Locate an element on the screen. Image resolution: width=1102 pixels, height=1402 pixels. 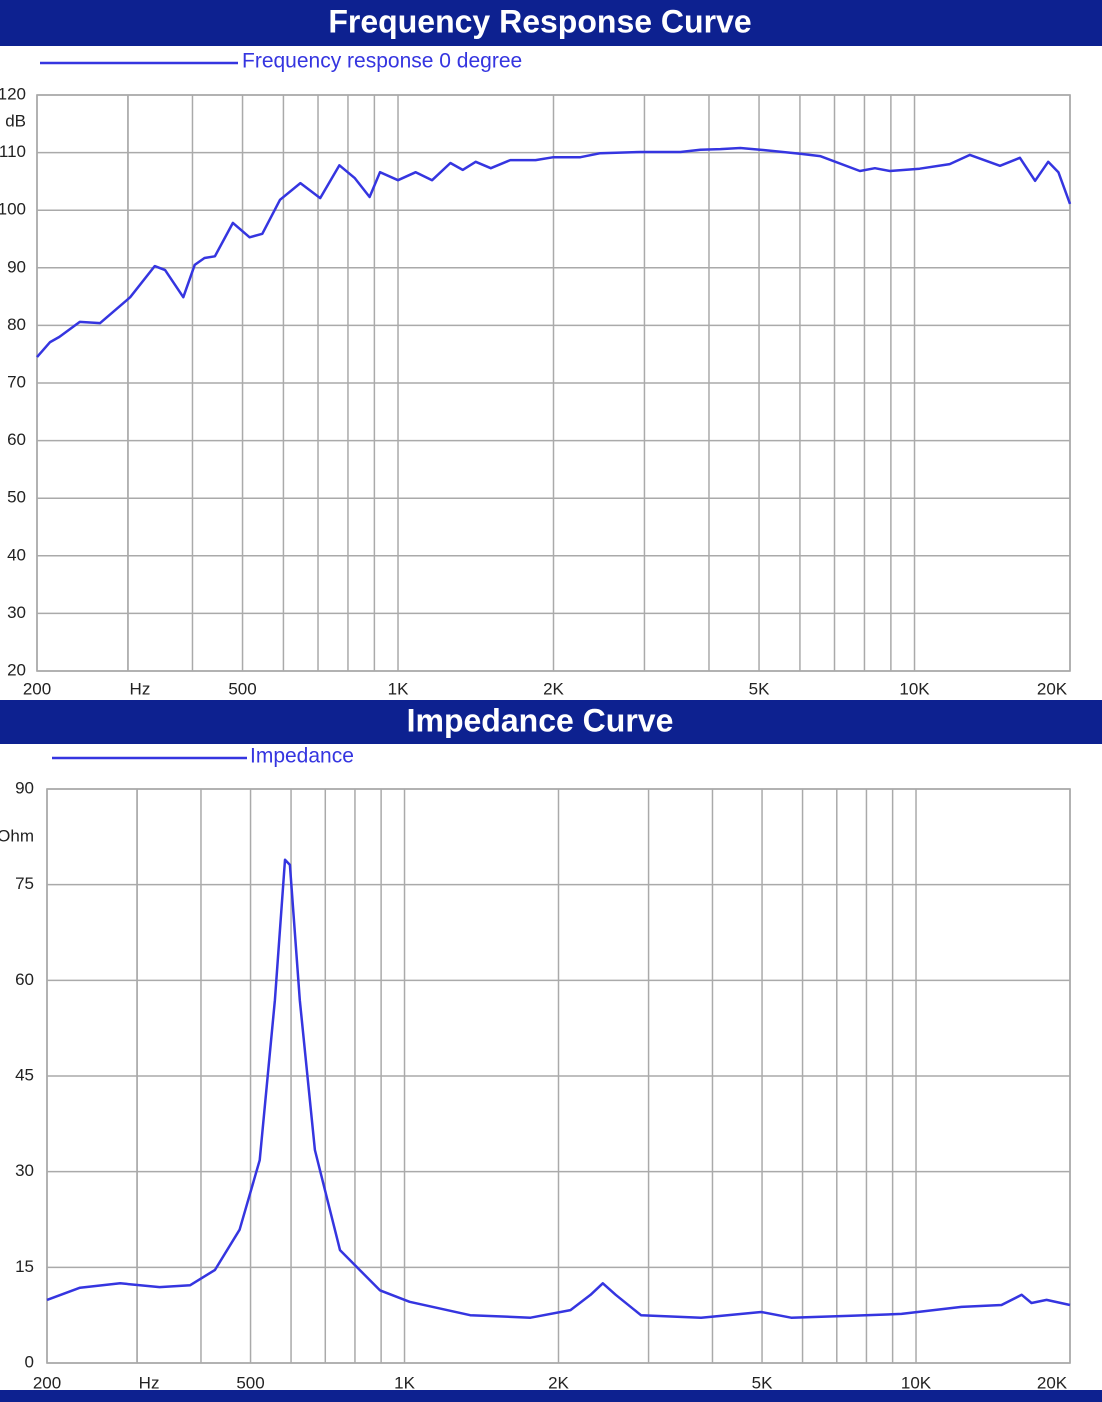
y-tick-label: 0 is located at coordinates (29, 1361).